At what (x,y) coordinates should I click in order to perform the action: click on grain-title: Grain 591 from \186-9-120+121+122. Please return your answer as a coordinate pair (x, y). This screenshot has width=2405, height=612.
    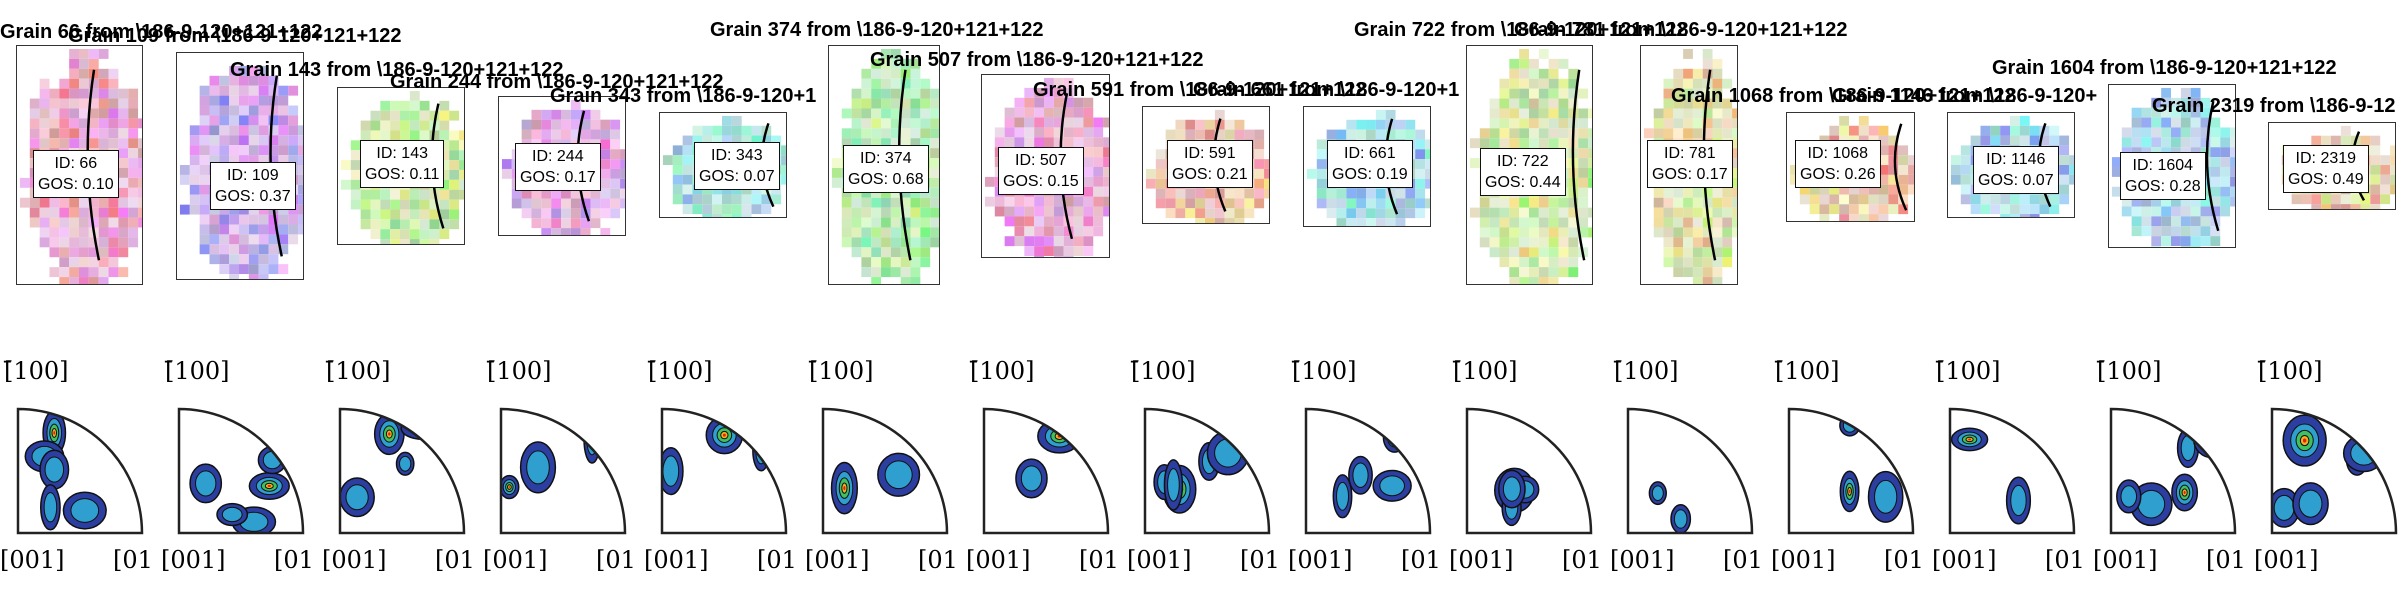
    Looking at the image, I should click on (1200, 90).